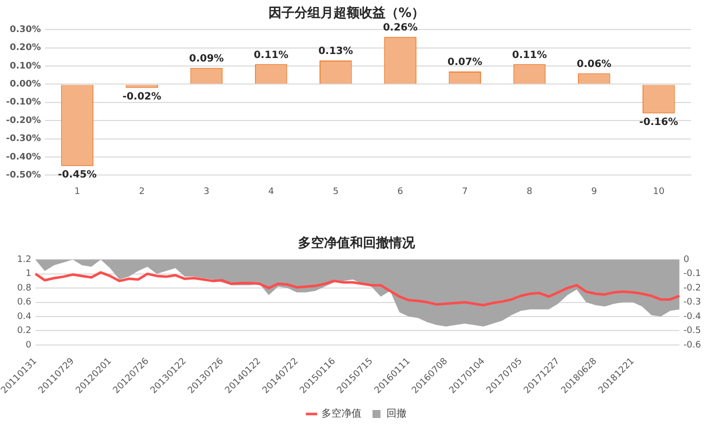  I want to click on data-label: 0.07%, so click(465, 62).